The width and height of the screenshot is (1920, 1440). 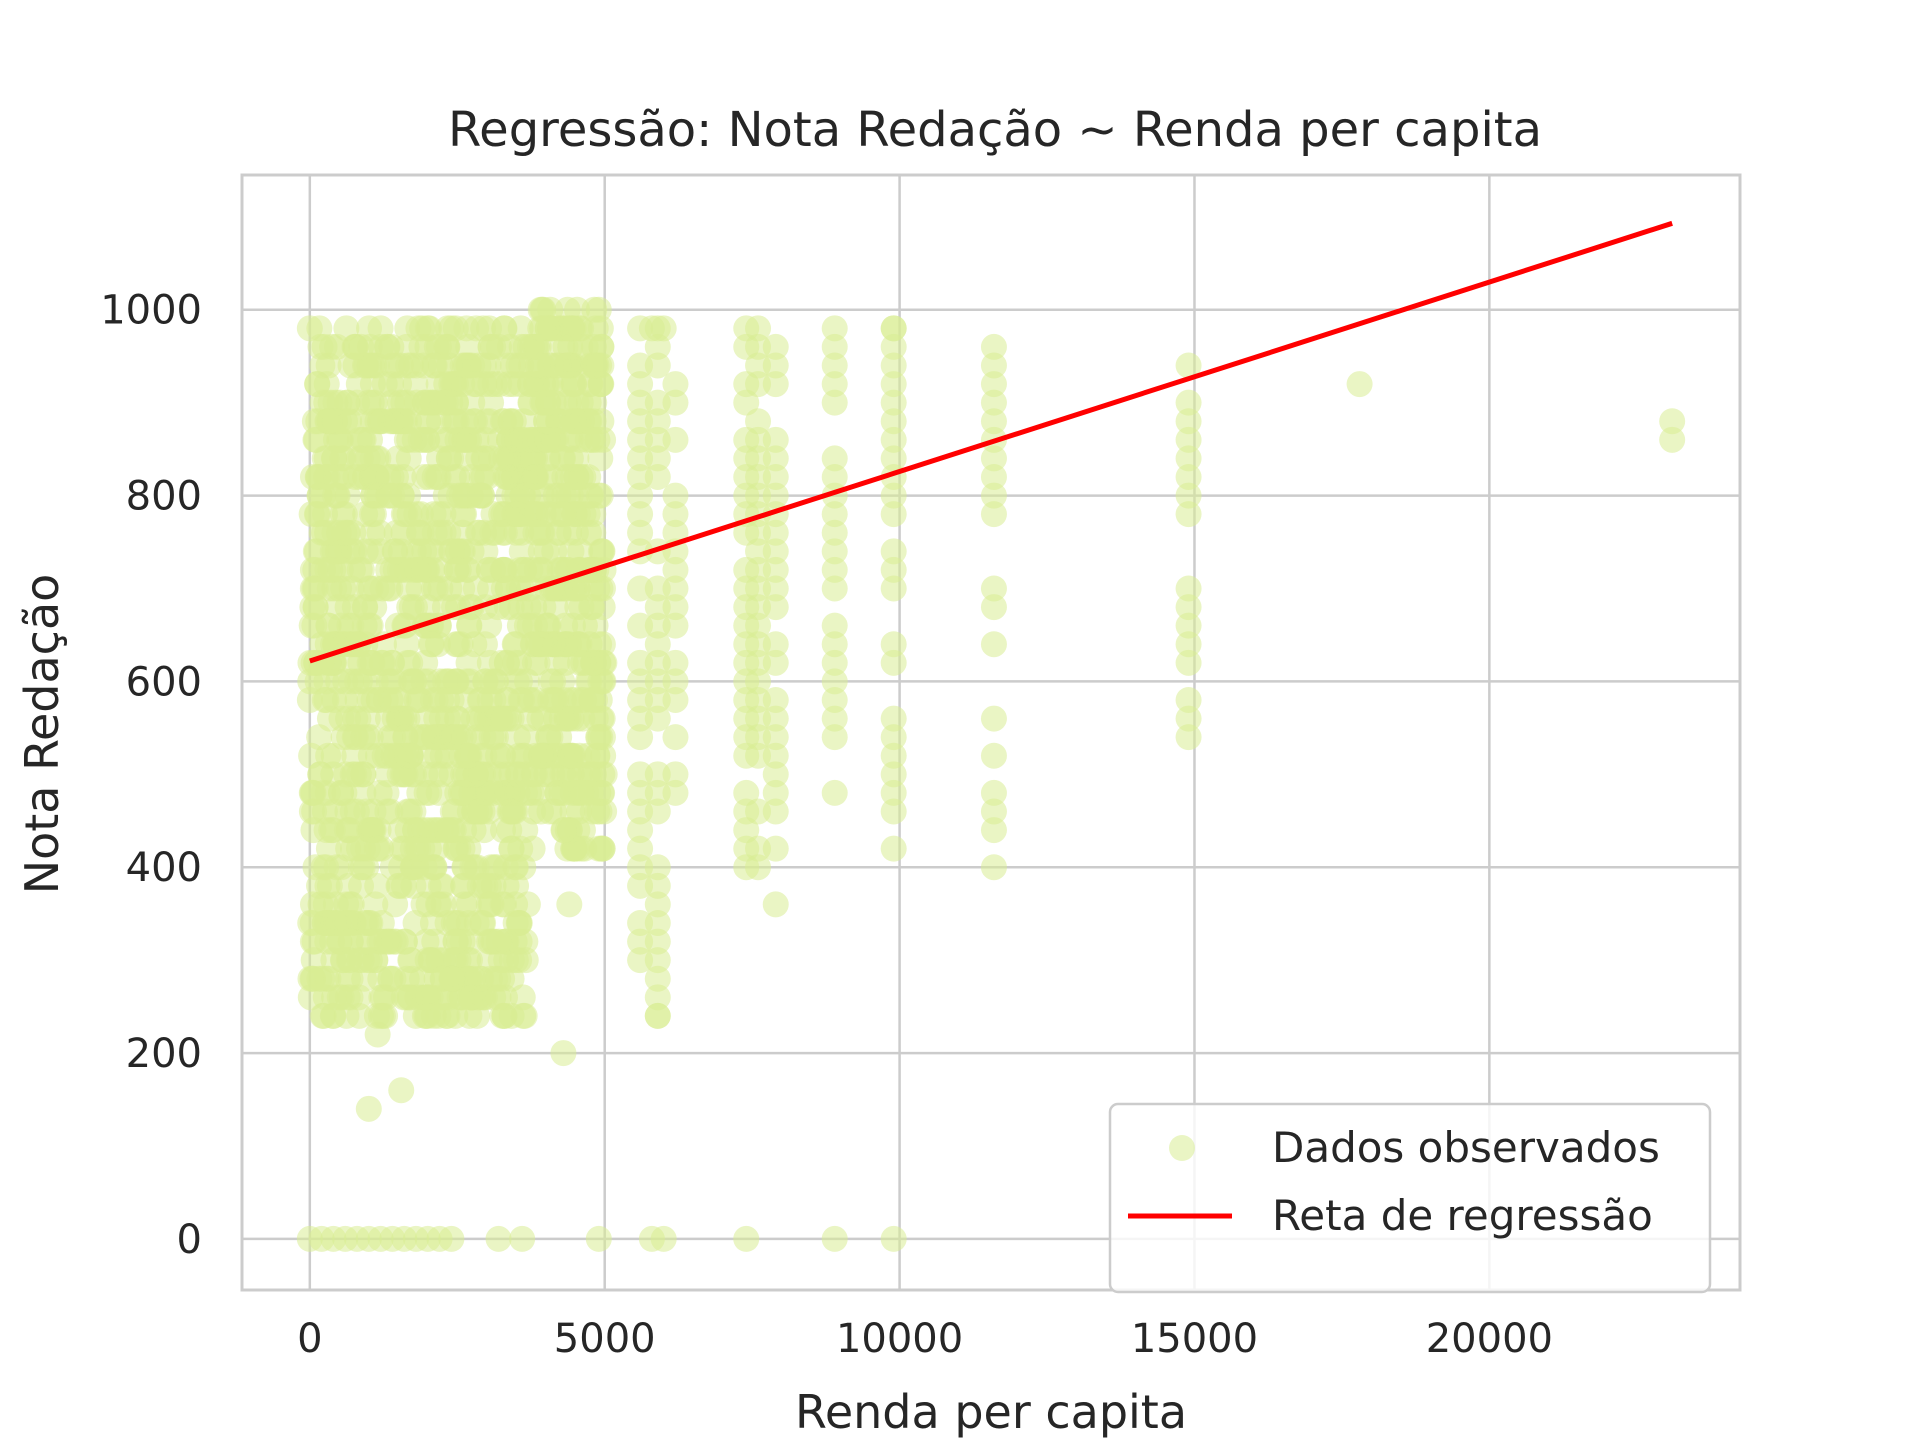 What do you see at coordinates (1410, 1198) in the screenshot?
I see `legend: Dados observados Reta de regressão` at bounding box center [1410, 1198].